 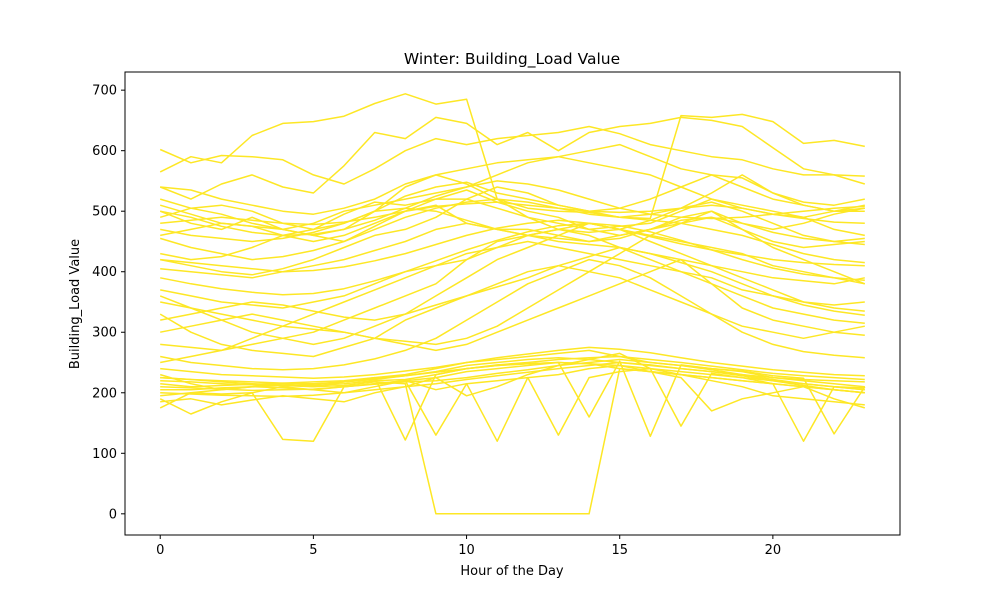 I want to click on y-axis-label: Building_Load Value, so click(x=75, y=304).